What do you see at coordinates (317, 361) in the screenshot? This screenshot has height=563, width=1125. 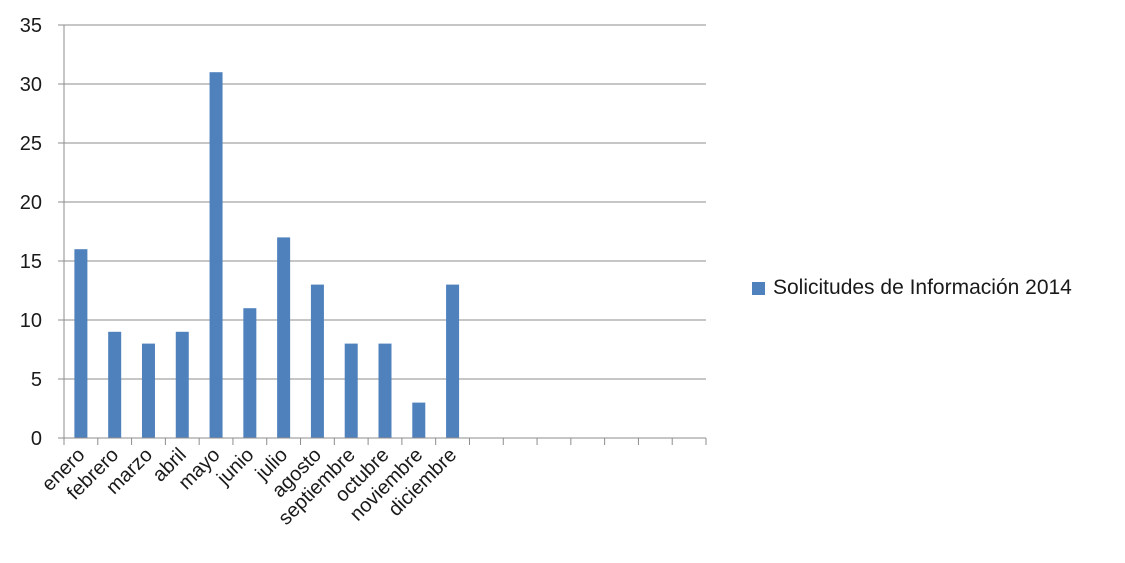 I see `bar-agosto` at bounding box center [317, 361].